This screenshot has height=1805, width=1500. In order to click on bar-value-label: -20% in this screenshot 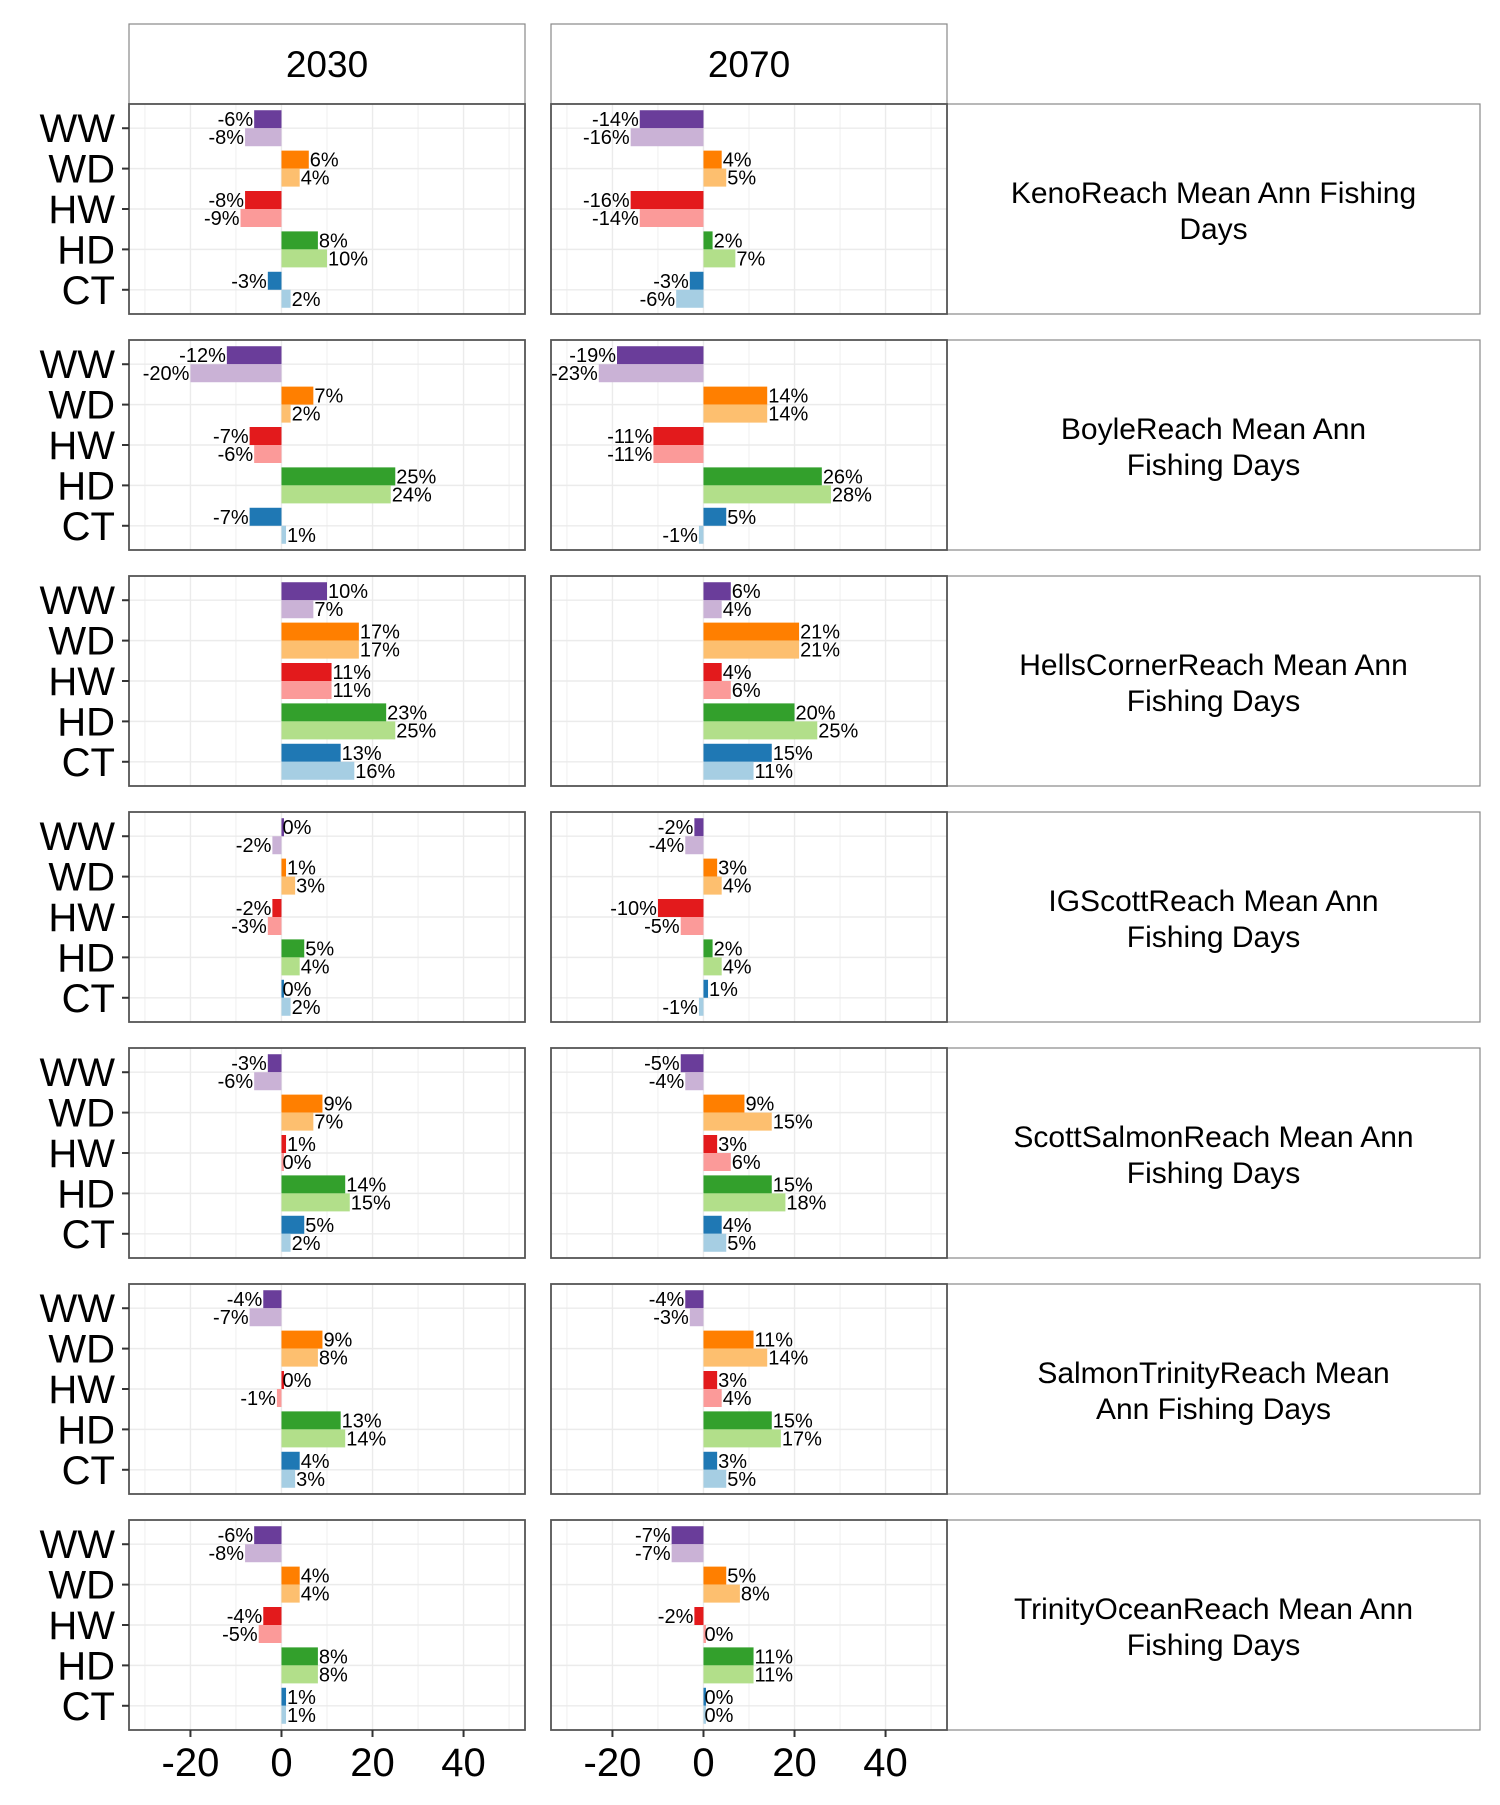, I will do `click(166, 374)`.